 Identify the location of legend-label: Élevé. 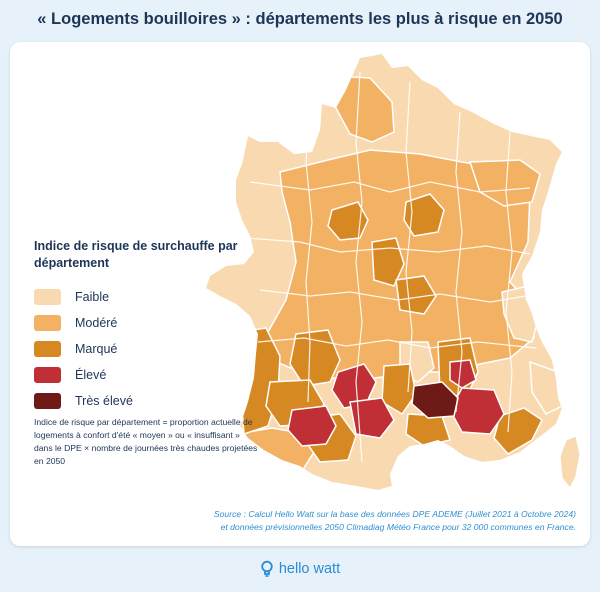
(91, 375).